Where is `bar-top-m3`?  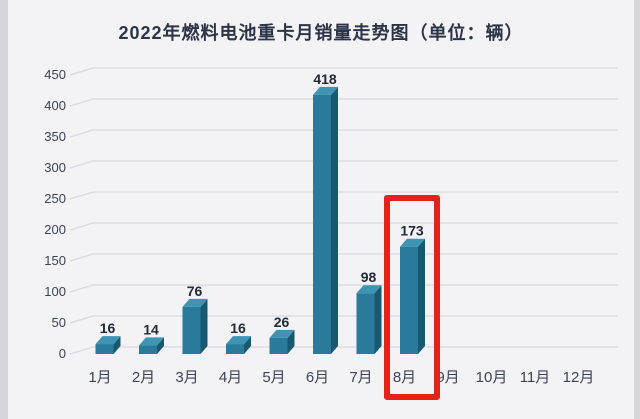
bar-top-m3 is located at coordinates (195, 302).